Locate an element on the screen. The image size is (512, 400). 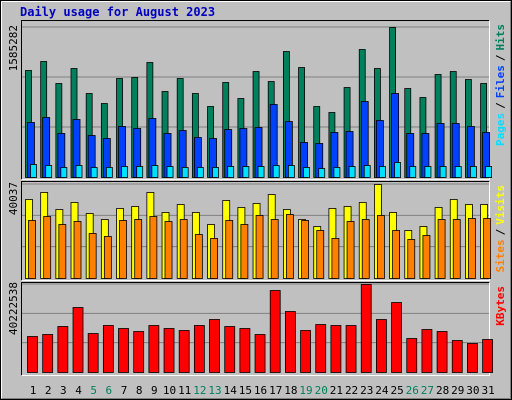
legend-entry: Pages is located at coordinates (500, 129).